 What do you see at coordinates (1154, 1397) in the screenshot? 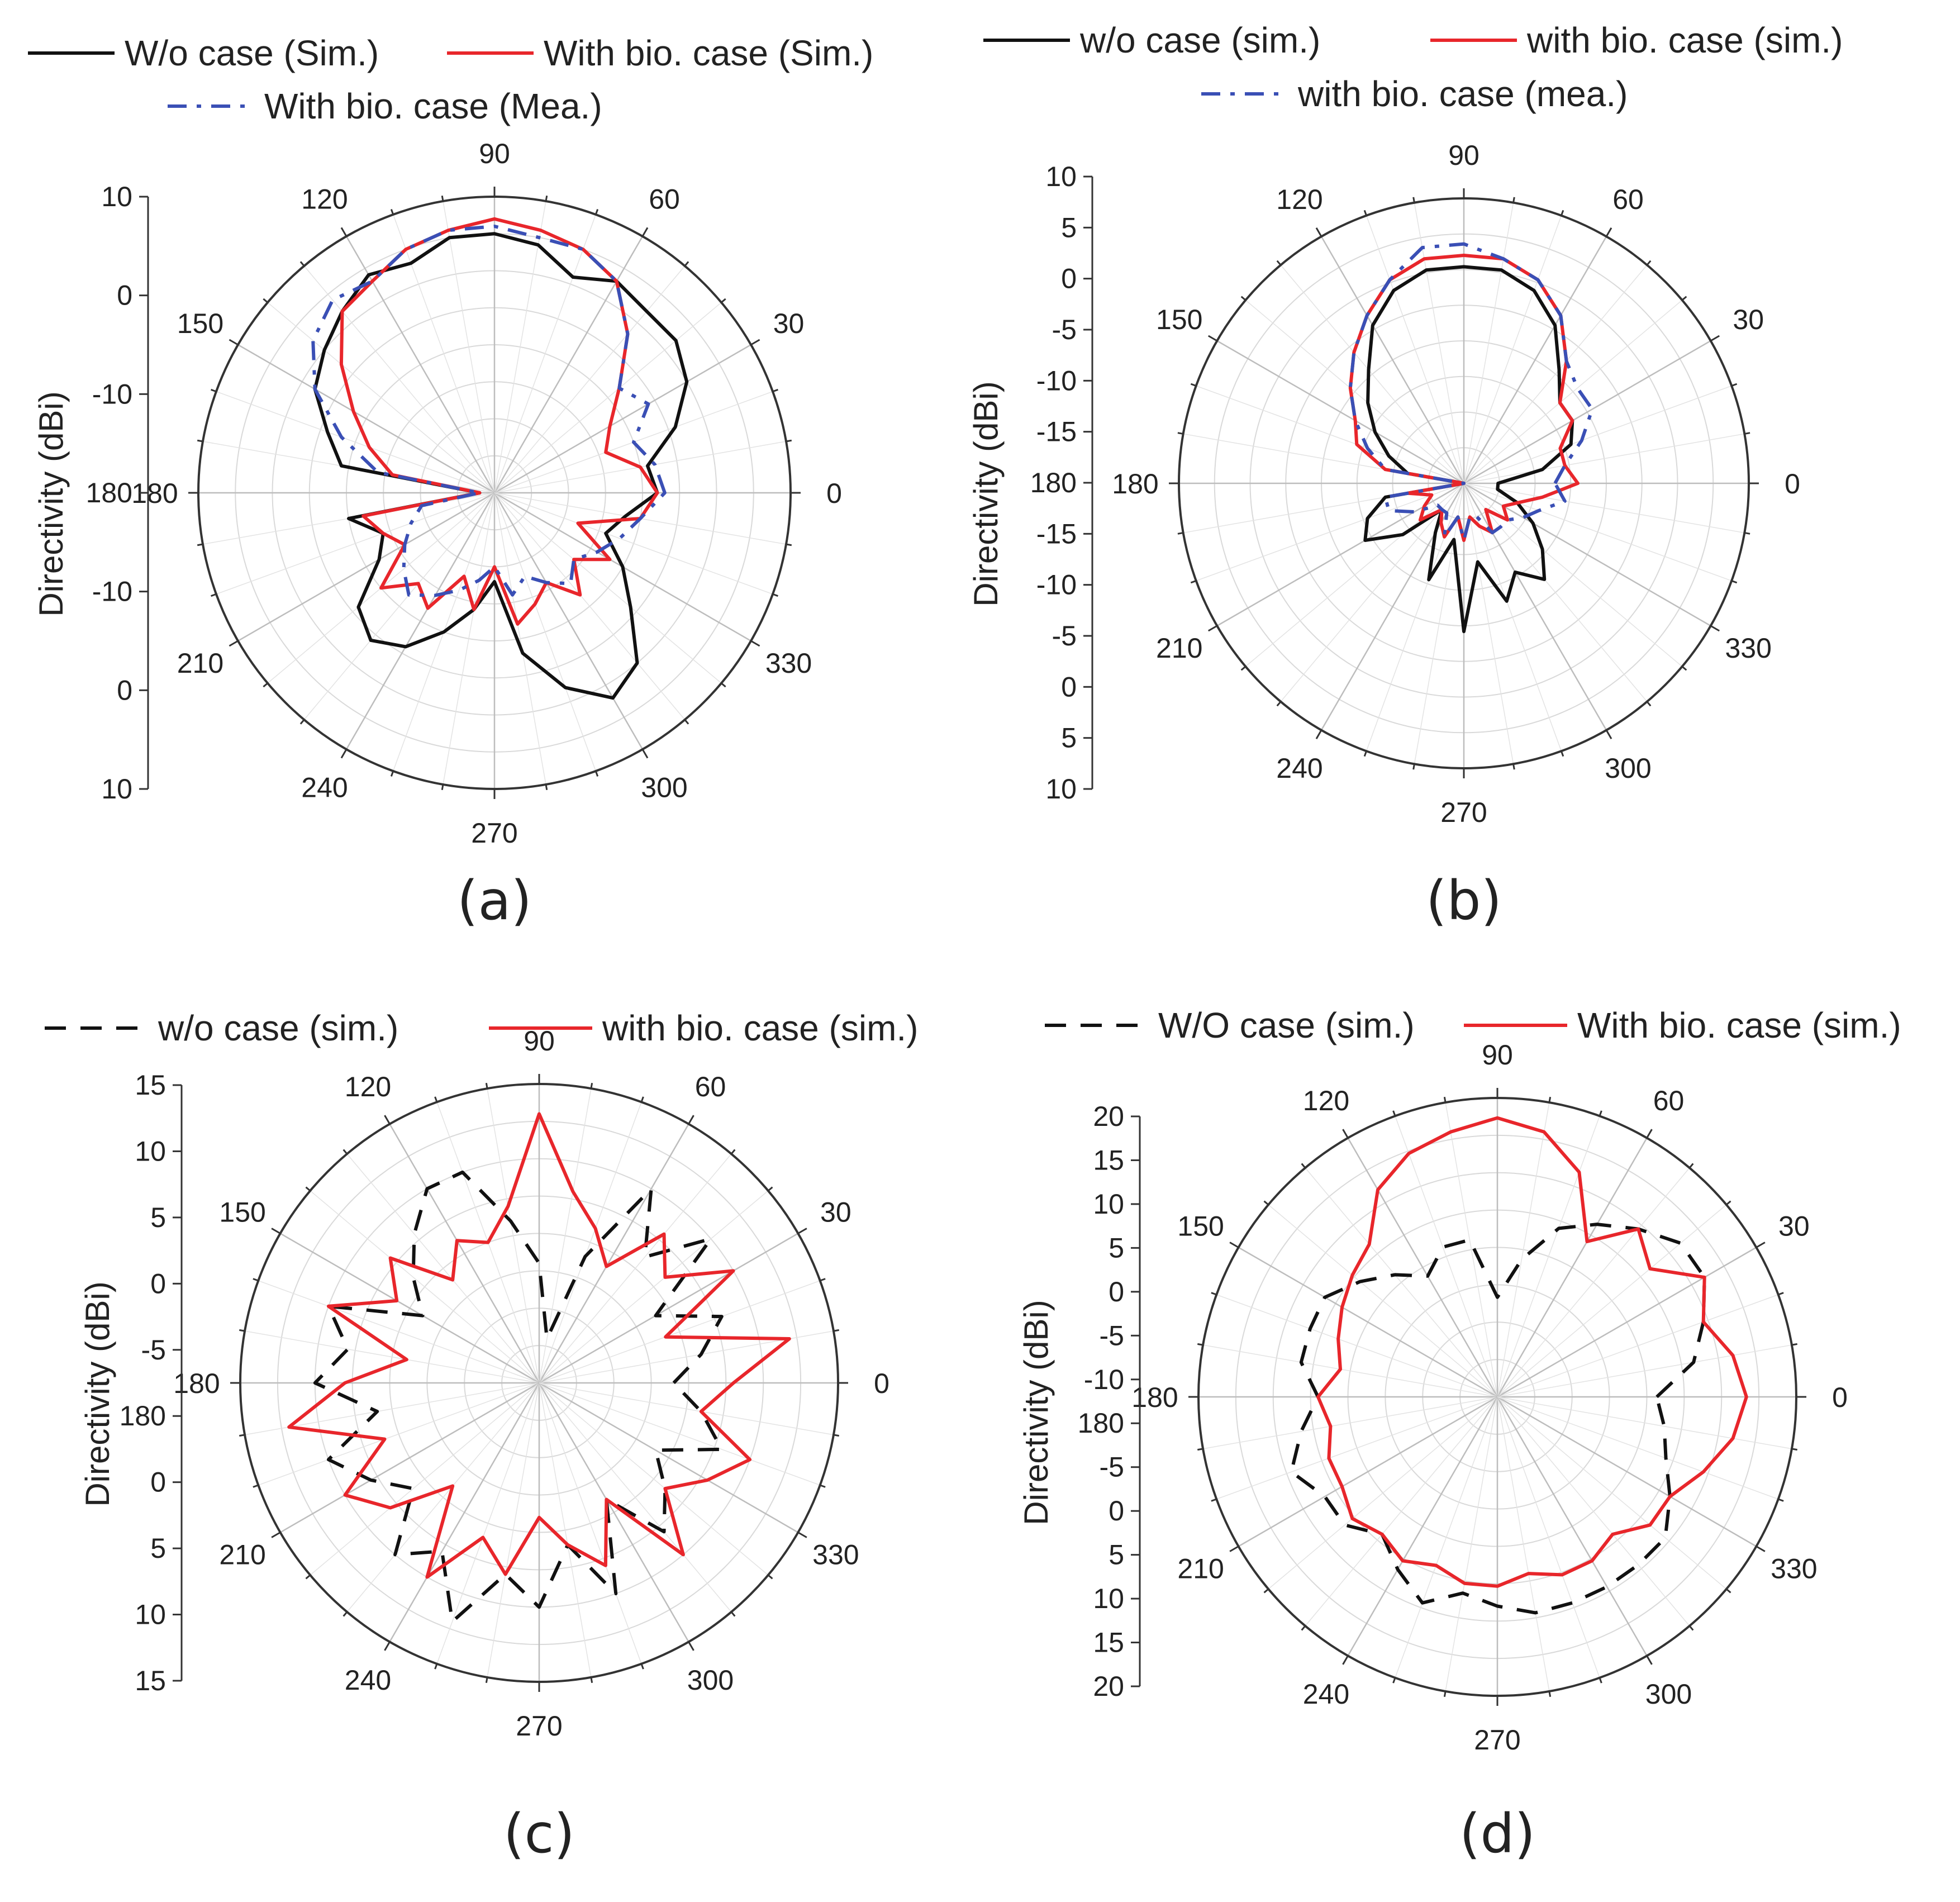
I see `angle-label: 180` at bounding box center [1154, 1397].